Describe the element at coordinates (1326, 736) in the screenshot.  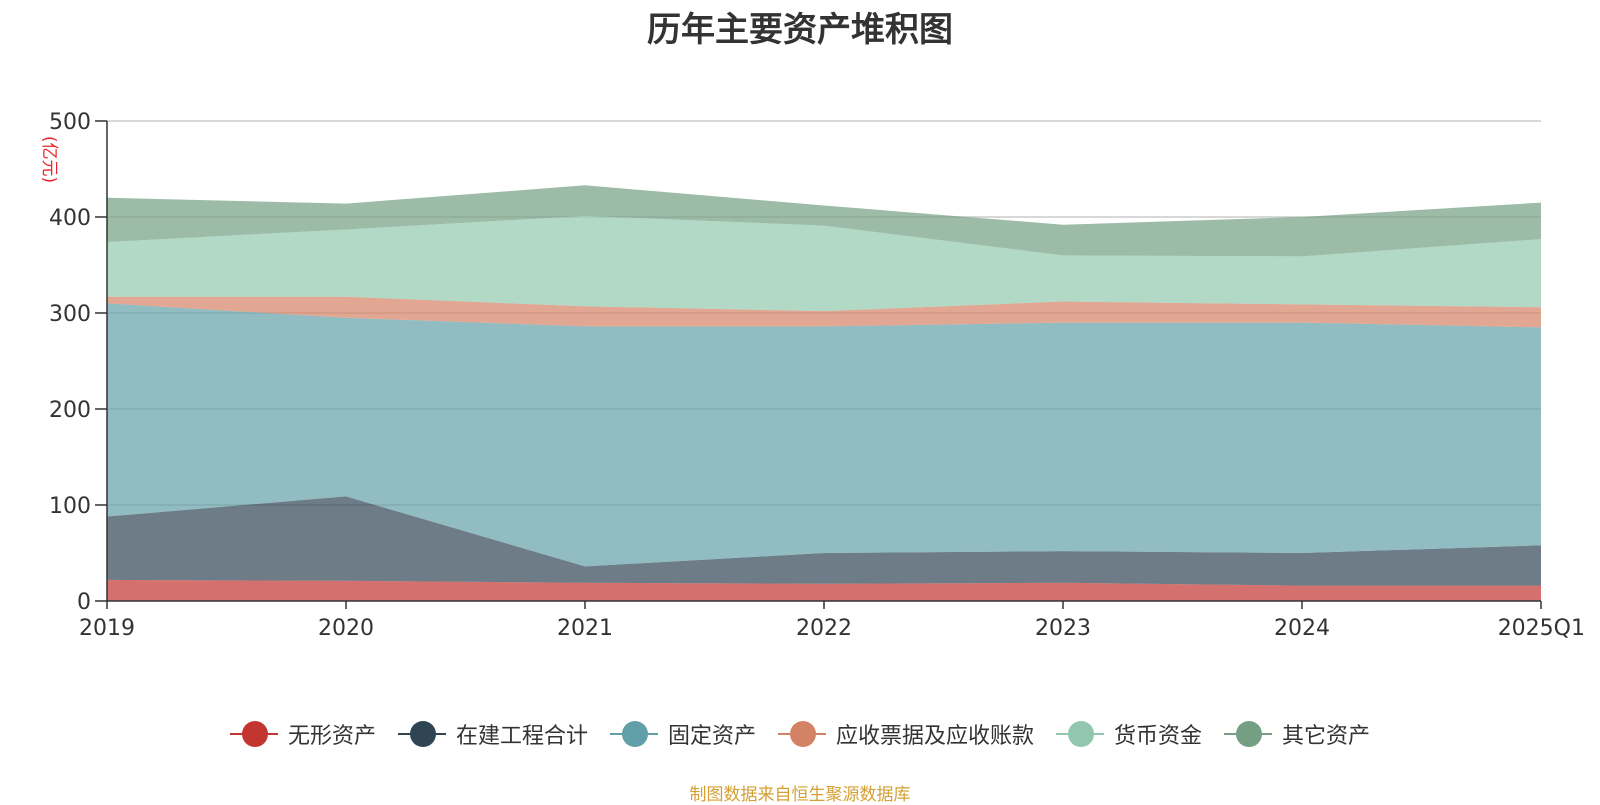
I see `legend-label: 其它资产` at that location.